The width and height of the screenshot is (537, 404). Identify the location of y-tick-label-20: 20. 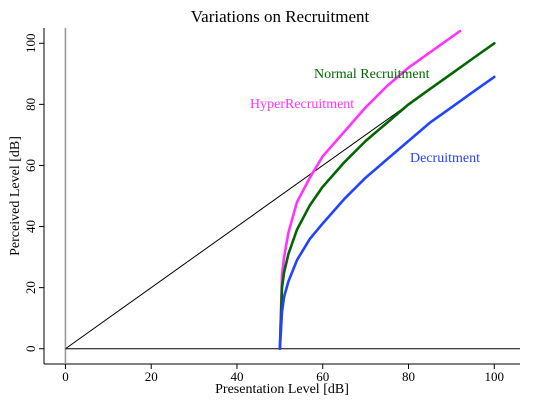
(30, 287).